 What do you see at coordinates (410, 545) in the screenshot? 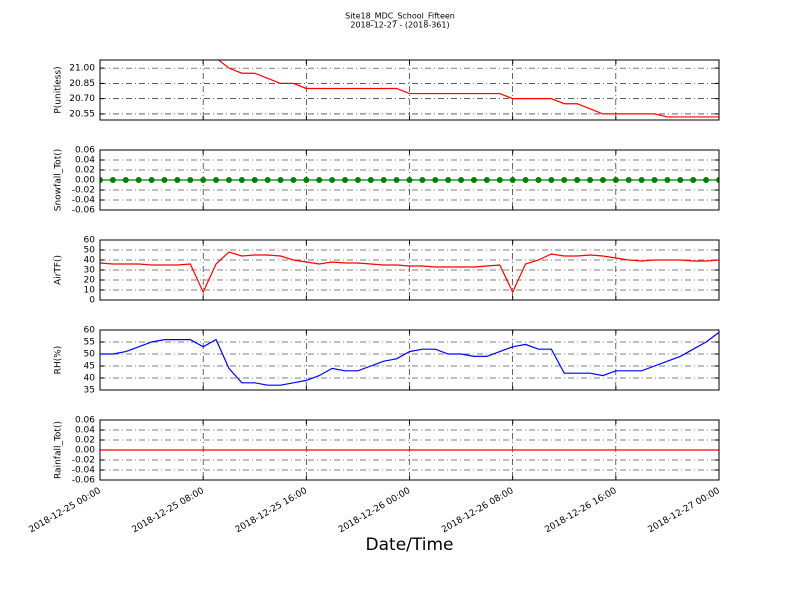
I see `x-axis-label: Date/Time` at bounding box center [410, 545].